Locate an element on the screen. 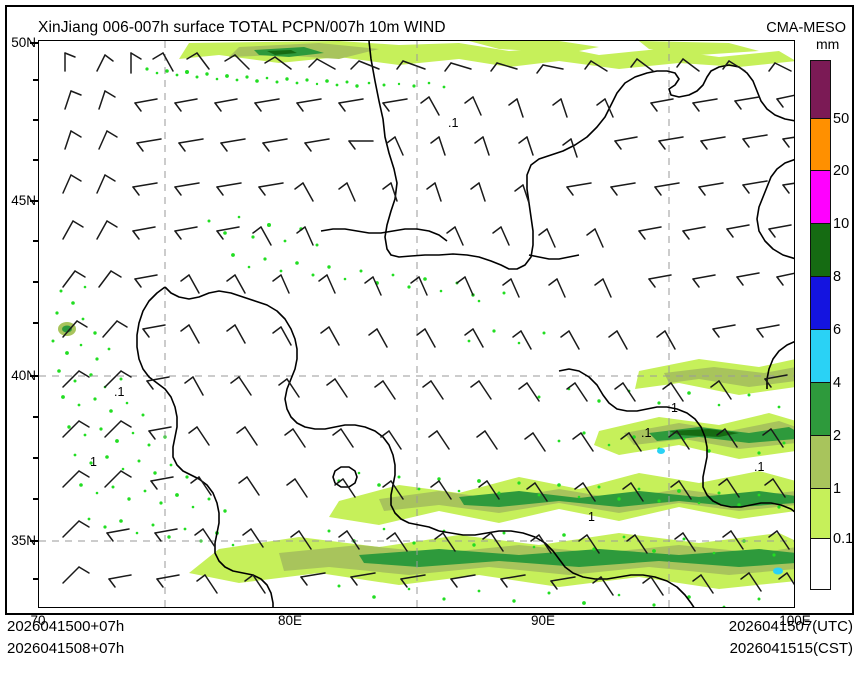 The height and width of the screenshot is (677, 860). footer-valid-time-utc: 2026041507(UTC) is located at coordinates (790, 626).